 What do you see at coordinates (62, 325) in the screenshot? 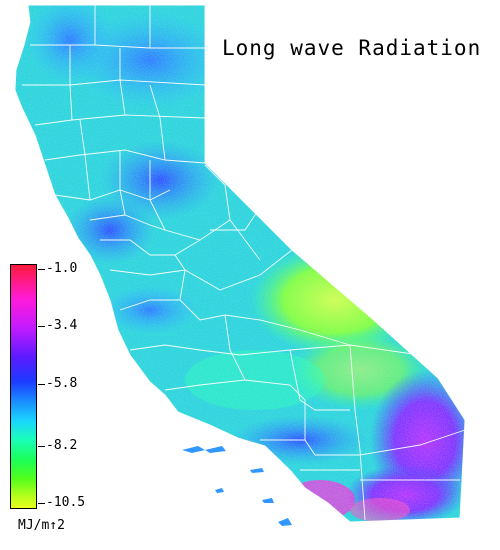
I see `colorbar-label: -3.4` at bounding box center [62, 325].